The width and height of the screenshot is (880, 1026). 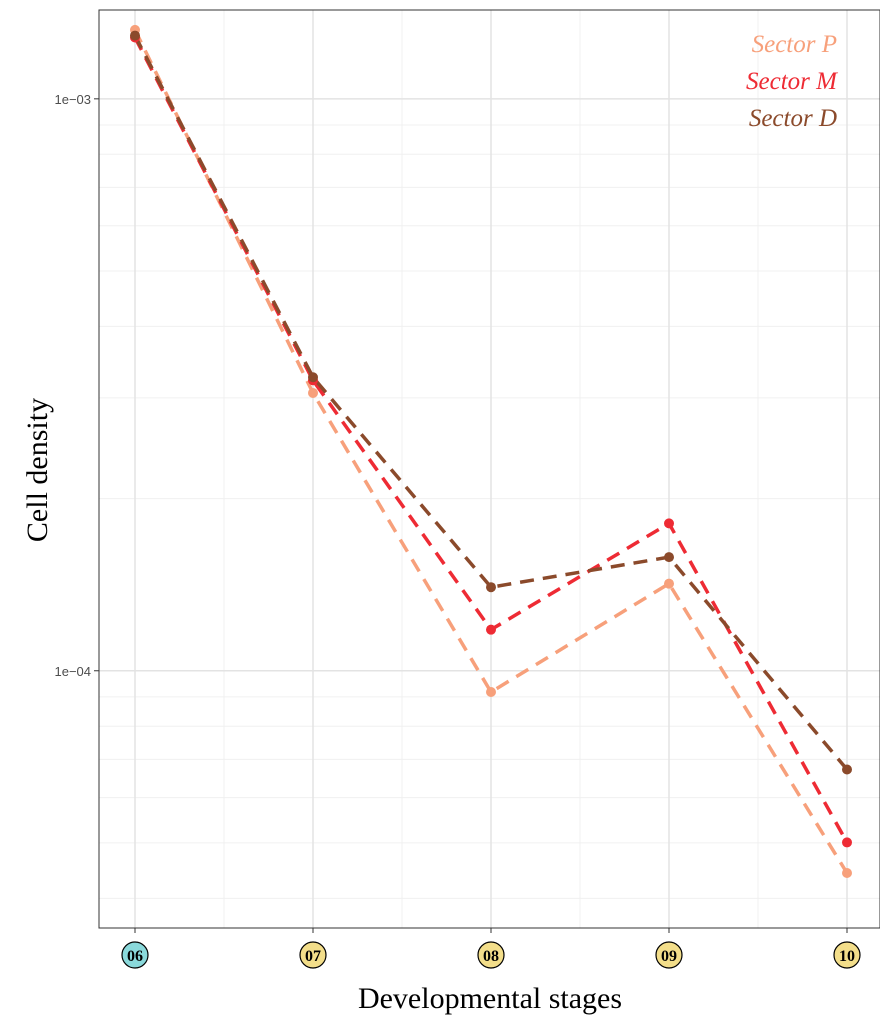 I want to click on stage-badge-10: 10, so click(x=847, y=955).